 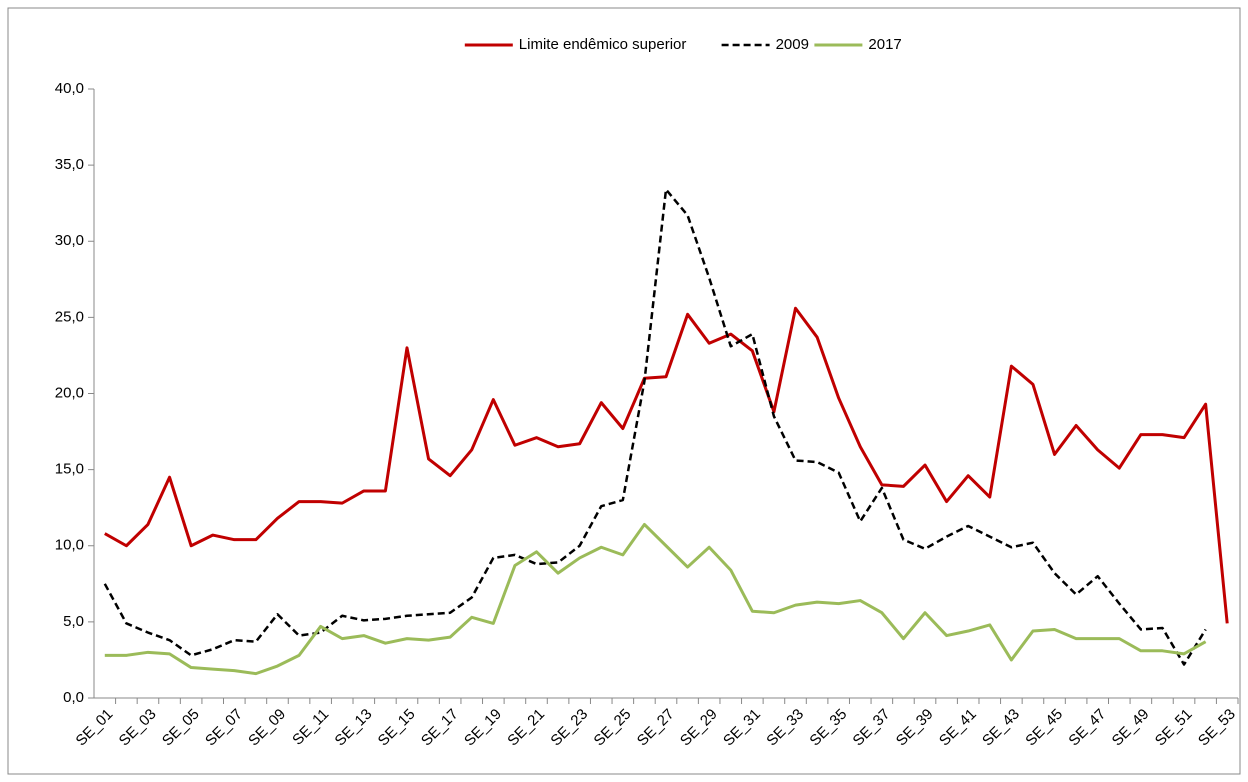 I want to click on y-tick-label: 40,0, so click(x=69, y=88).